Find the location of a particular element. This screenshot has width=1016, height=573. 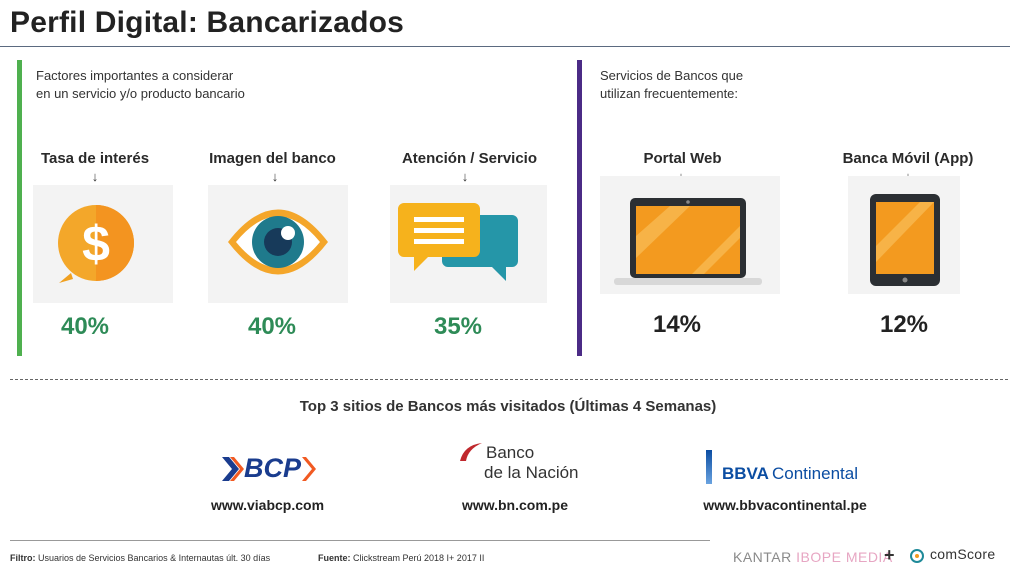

comscore-logo: comScore is located at coordinates (963, 554).